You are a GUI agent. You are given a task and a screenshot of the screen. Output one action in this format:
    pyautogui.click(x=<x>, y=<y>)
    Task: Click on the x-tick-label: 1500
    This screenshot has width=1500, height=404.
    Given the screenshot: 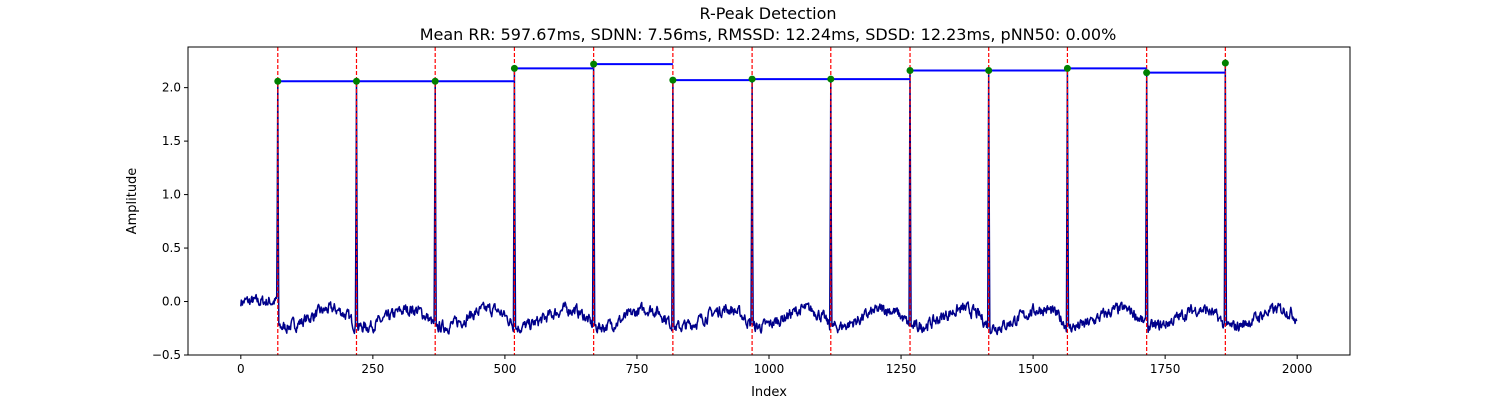 What is the action you would take?
    pyautogui.click(x=1033, y=369)
    